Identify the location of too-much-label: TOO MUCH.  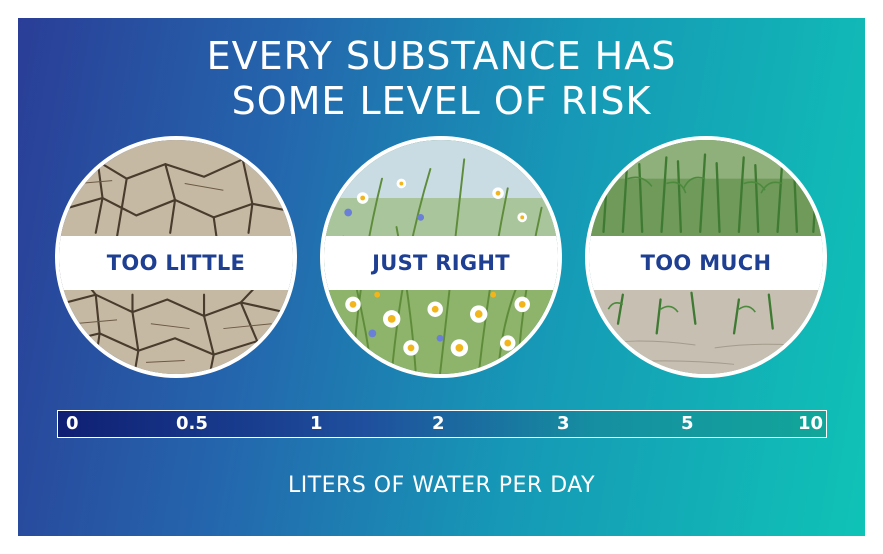
(706, 263).